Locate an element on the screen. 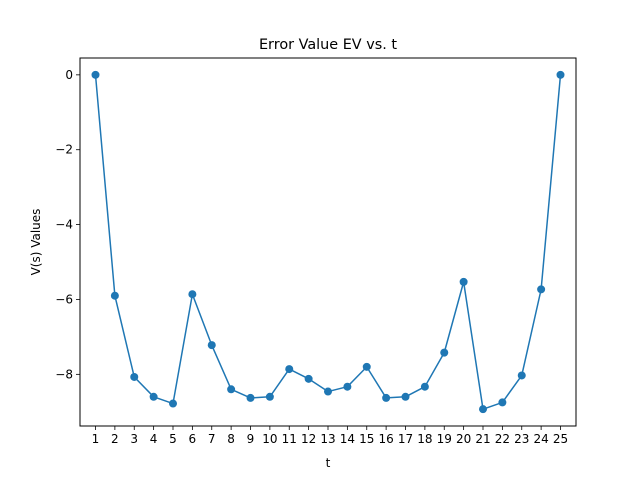 The height and width of the screenshot is (480, 640). x-tick-label: 3 is located at coordinates (134, 439).